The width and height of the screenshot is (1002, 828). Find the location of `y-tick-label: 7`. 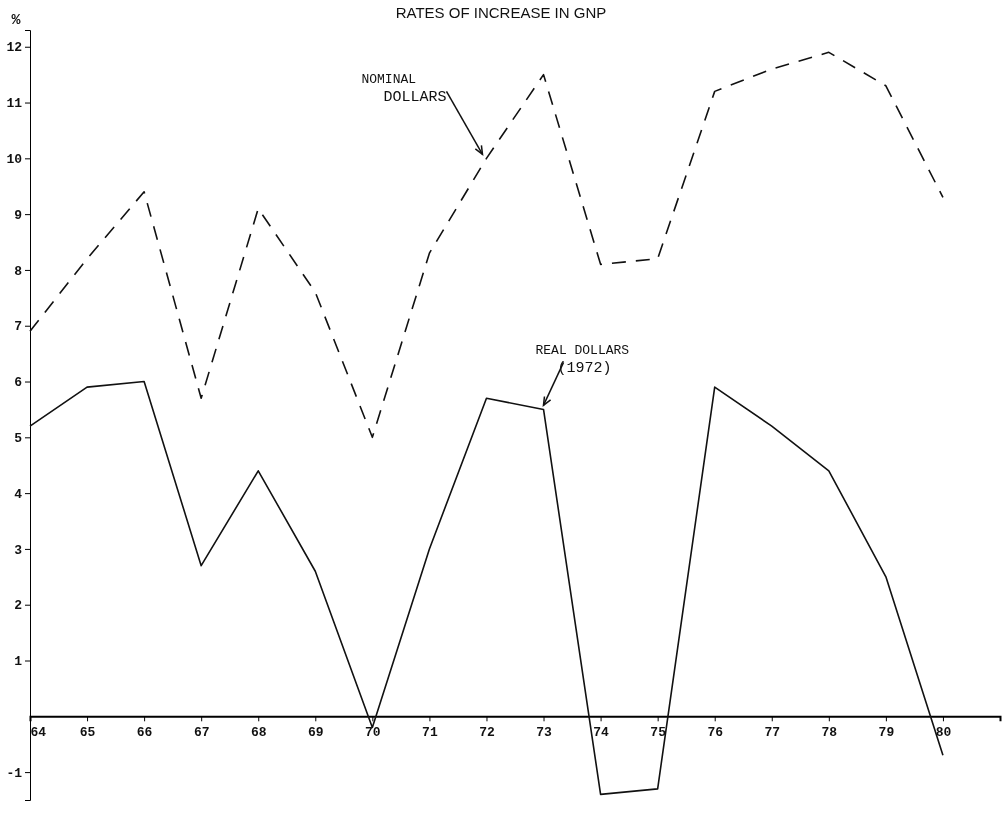

y-tick-label: 7 is located at coordinates (18, 327).